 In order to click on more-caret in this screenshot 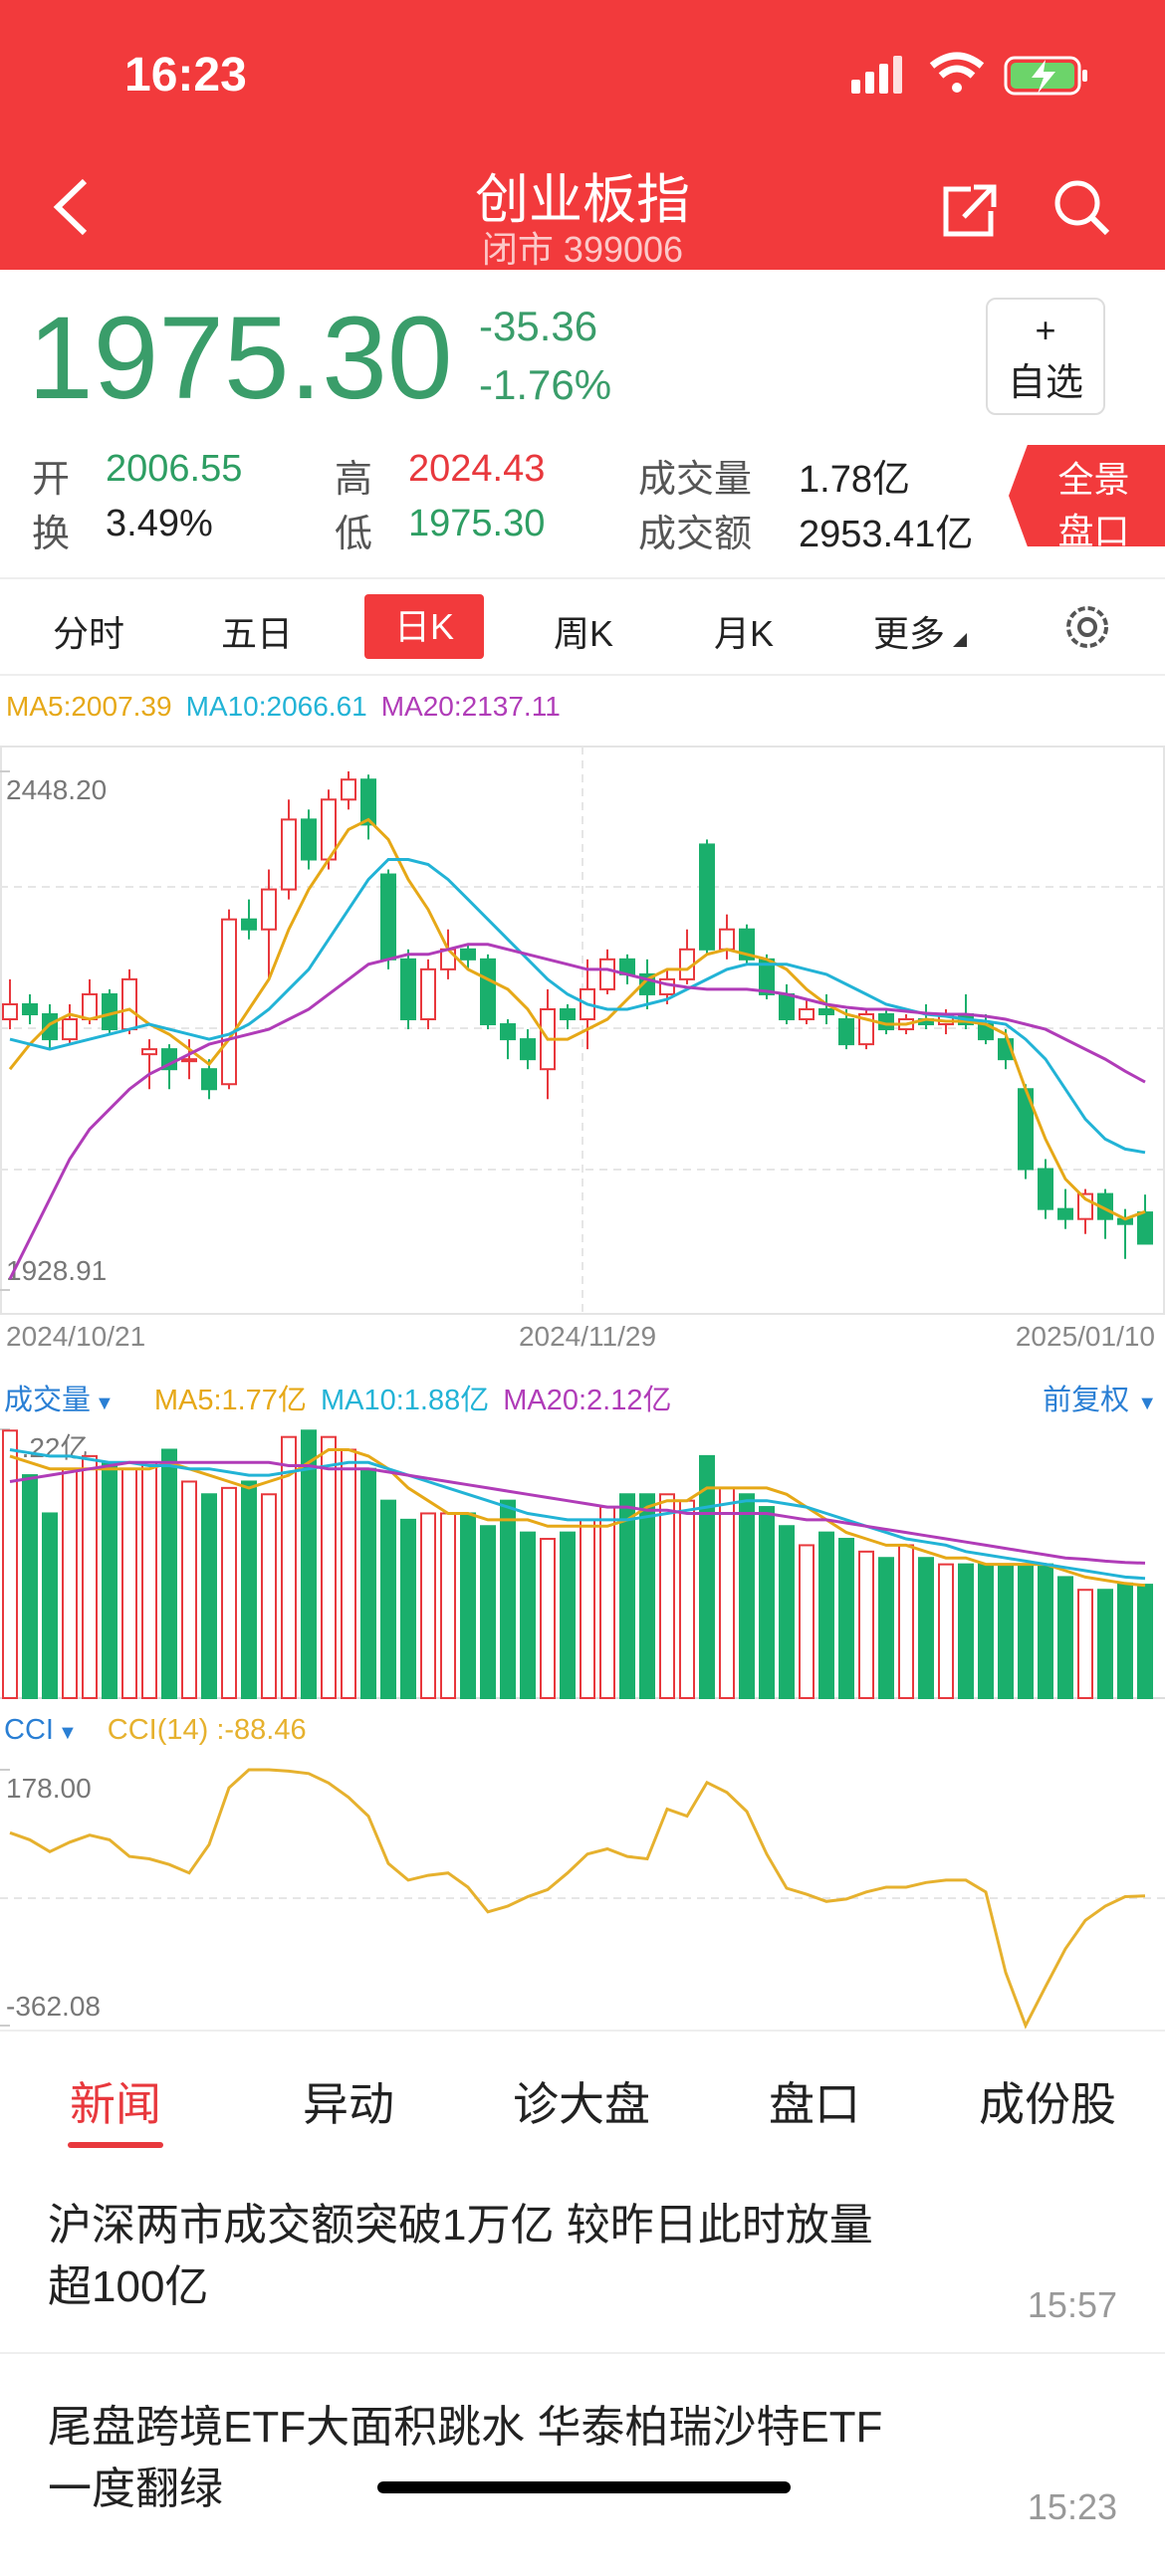, I will do `click(960, 640)`.